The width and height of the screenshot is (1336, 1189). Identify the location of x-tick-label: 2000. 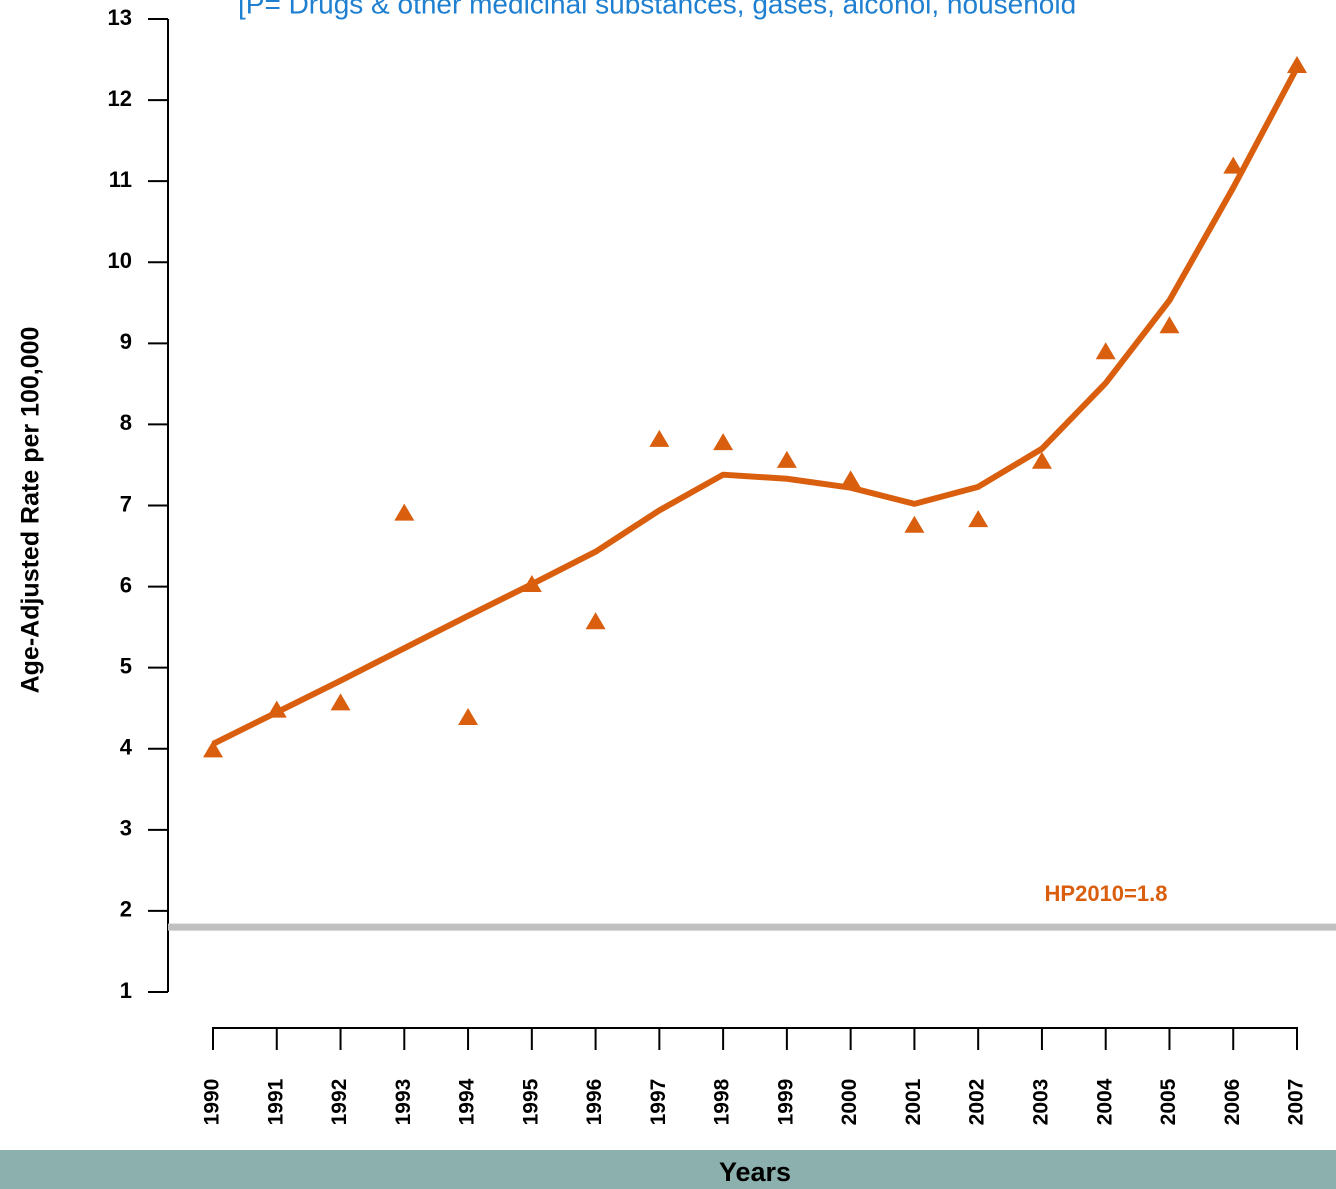
(849, 1102).